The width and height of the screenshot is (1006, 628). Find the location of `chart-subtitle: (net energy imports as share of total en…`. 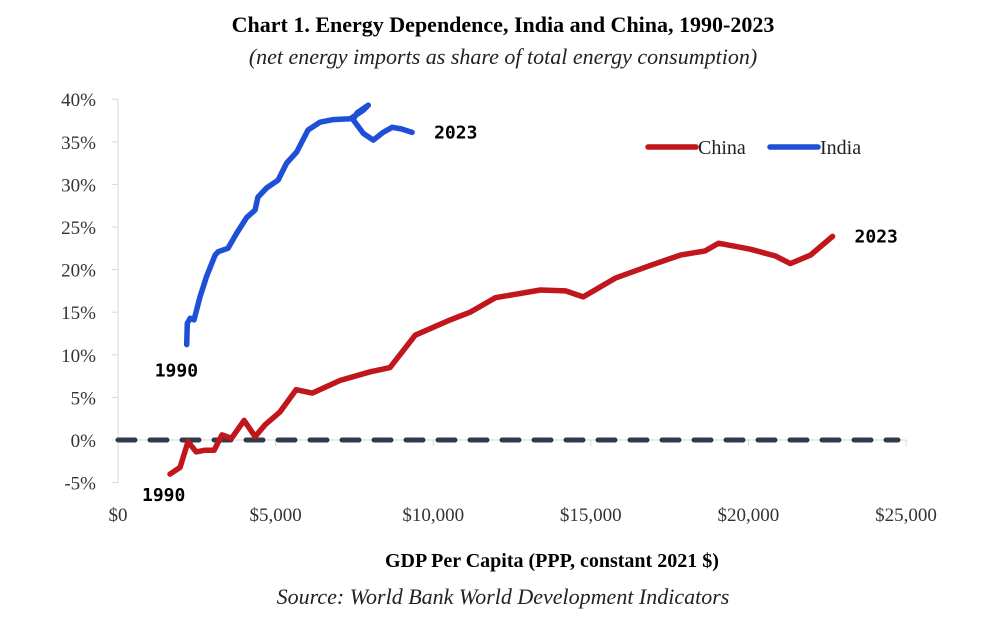

chart-subtitle: (net energy imports as share of total en… is located at coordinates (503, 56).